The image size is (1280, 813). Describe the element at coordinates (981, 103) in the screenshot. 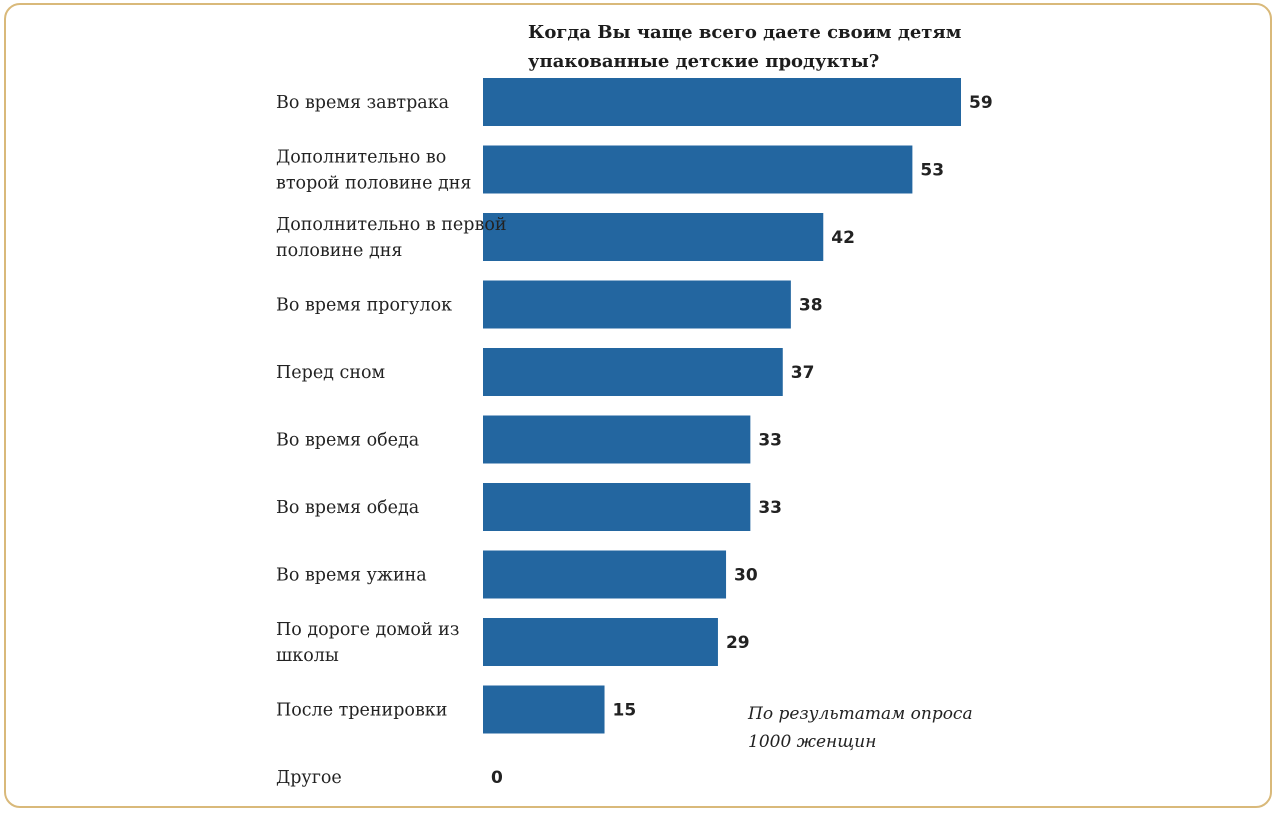

I see `value-label: 59` at that location.